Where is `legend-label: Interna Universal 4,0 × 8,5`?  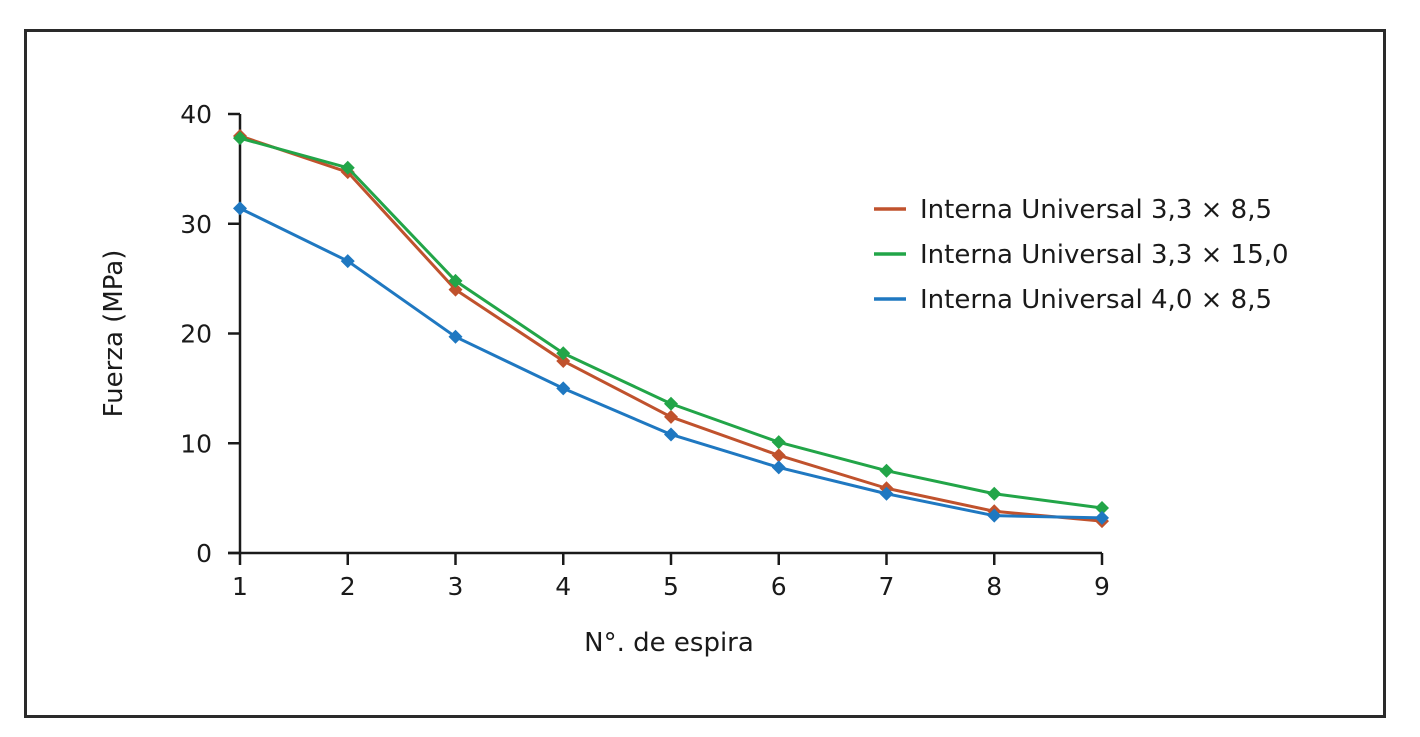 legend-label: Interna Universal 4,0 × 8,5 is located at coordinates (1096, 300).